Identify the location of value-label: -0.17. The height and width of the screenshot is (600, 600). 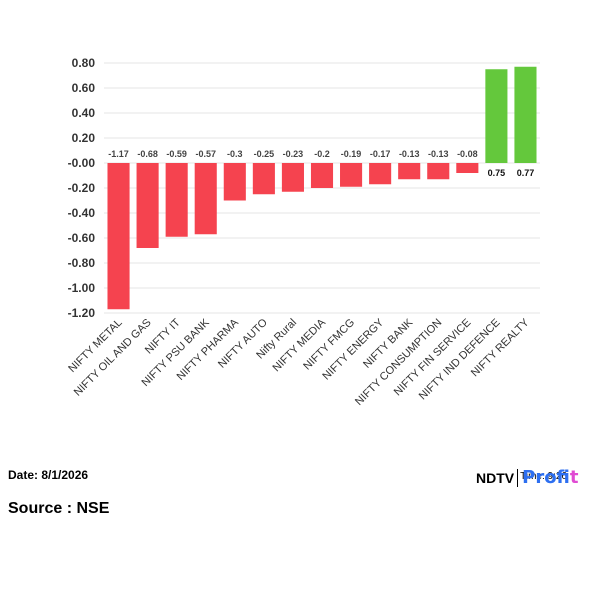
(380, 154).